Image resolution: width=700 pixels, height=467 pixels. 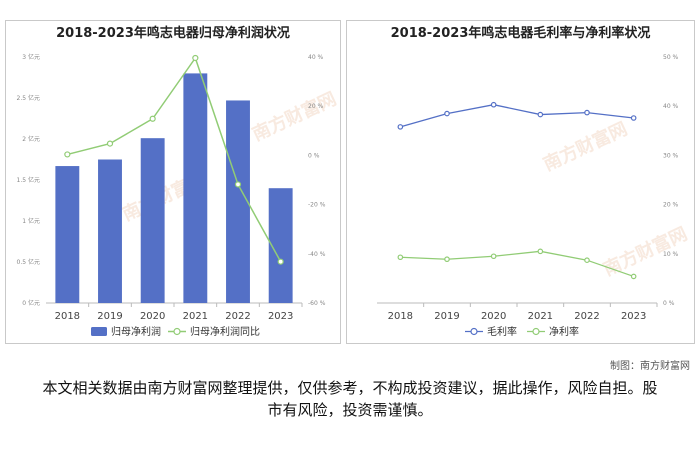 I want to click on y-left-tick-label: 0.5 亿元, so click(x=28, y=262).